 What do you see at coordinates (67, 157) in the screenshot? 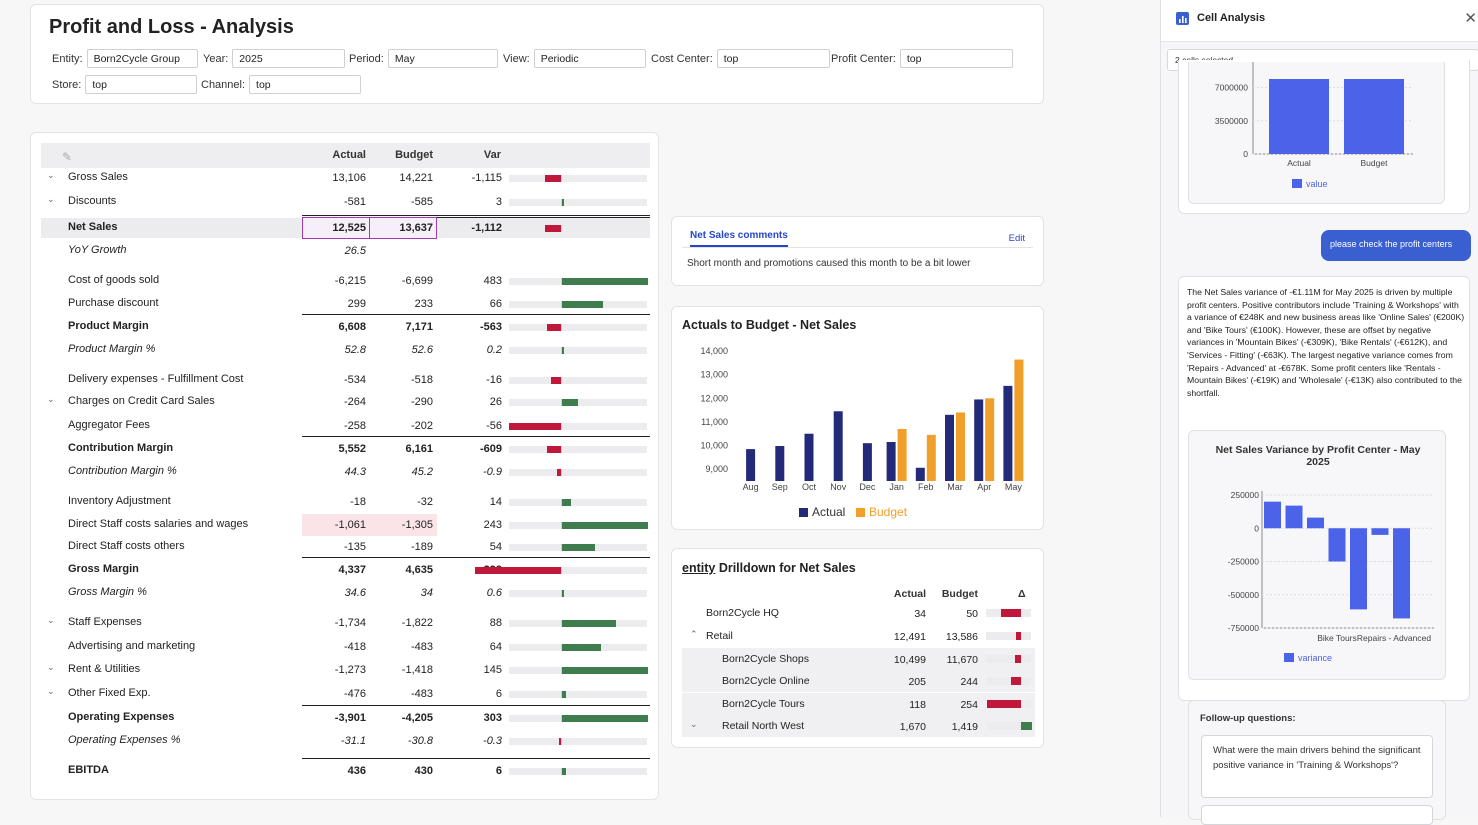
I see `magic-wand-icon: ✎` at bounding box center [67, 157].